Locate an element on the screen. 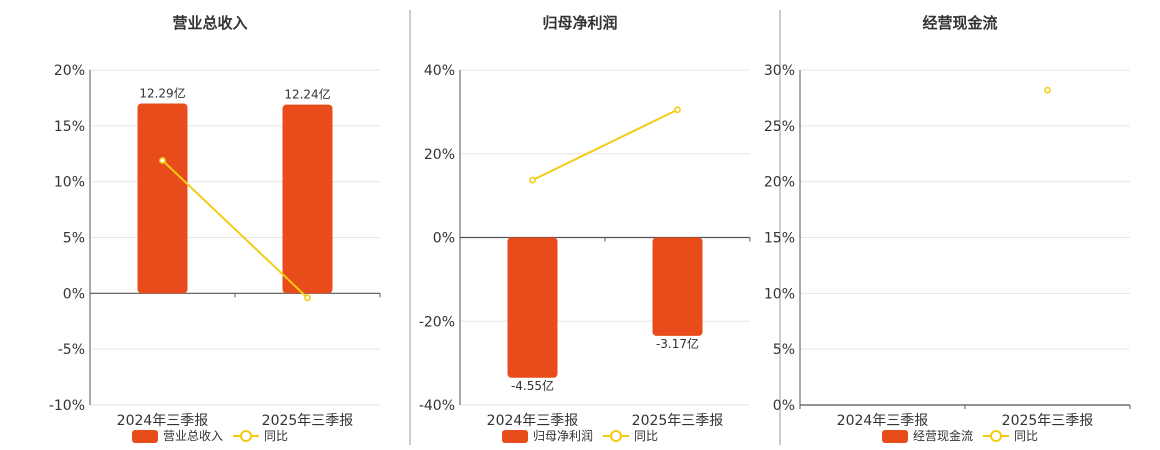  chart-title: 经营现金流 is located at coordinates (959, 23).